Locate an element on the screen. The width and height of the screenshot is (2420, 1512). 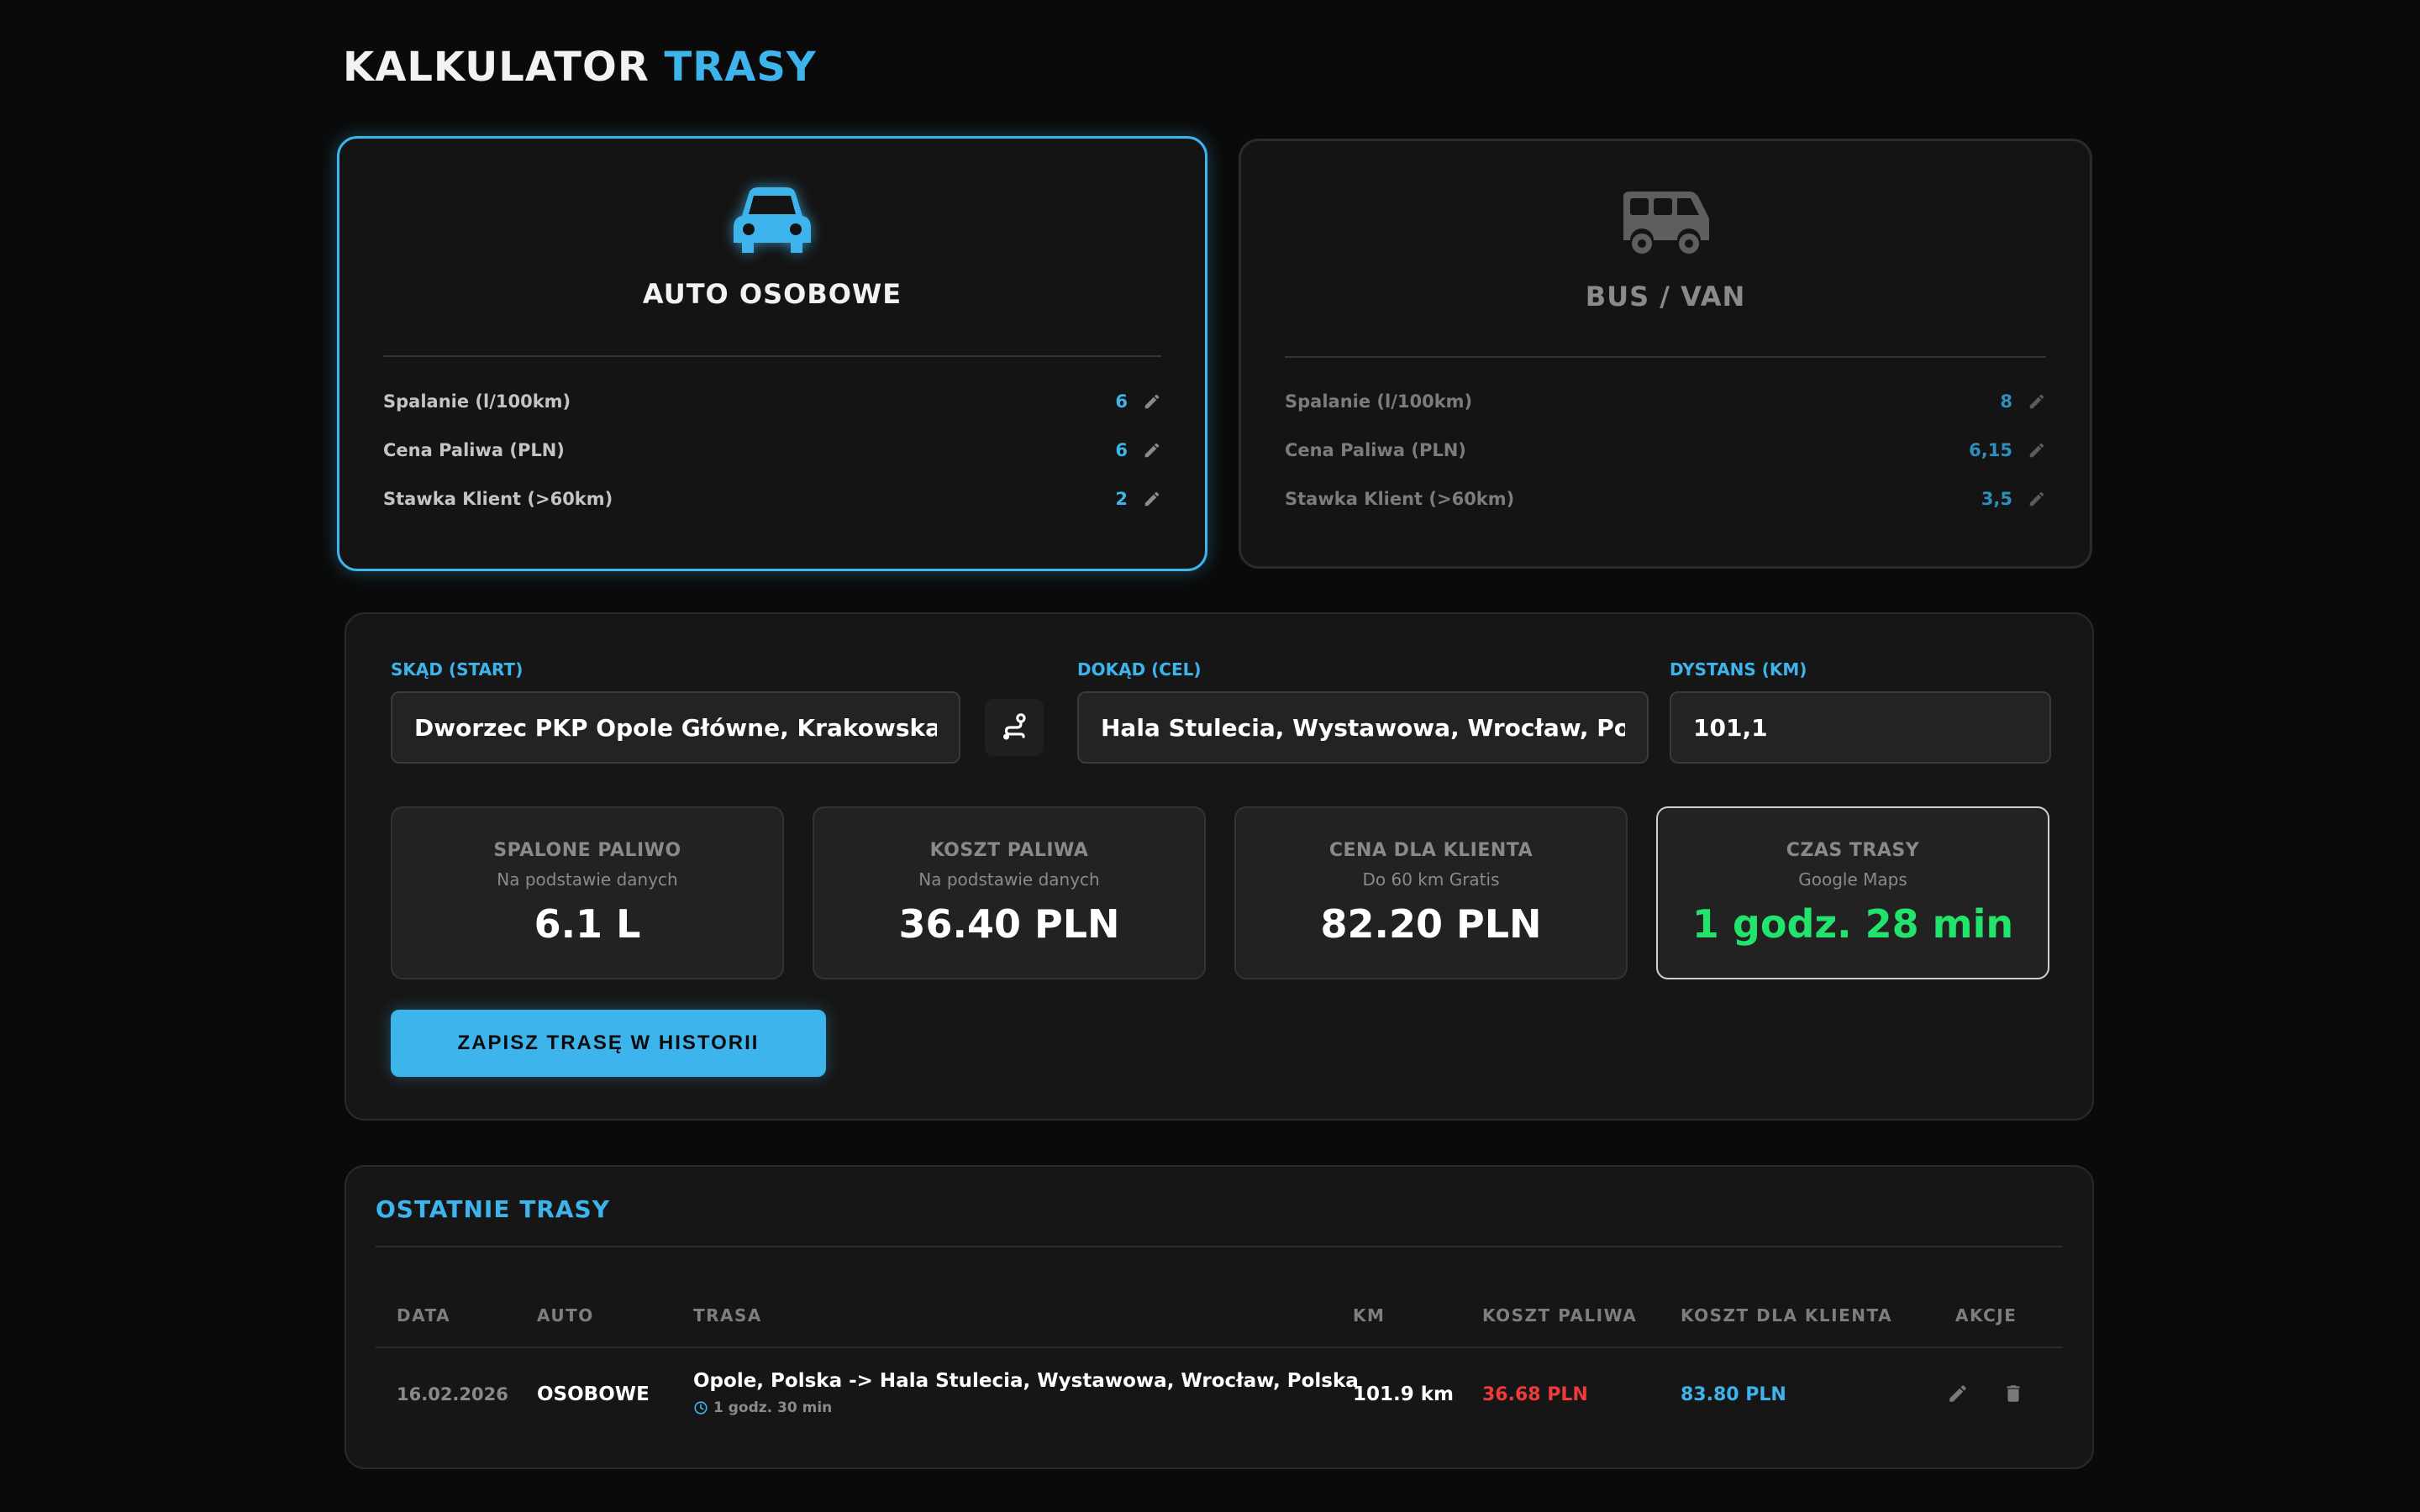
spec-row-fuel-price: Cena Paliwa (PLN) 6 is located at coordinates (772, 450).